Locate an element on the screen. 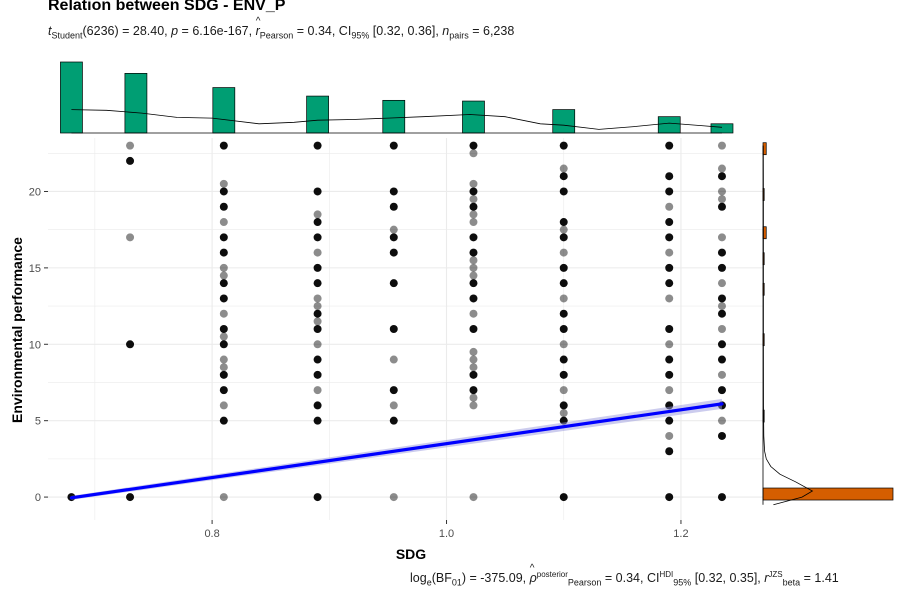 This screenshot has height=602, width=899. chart-title: Relation between SDG - ENV_P is located at coordinates (167, 7).